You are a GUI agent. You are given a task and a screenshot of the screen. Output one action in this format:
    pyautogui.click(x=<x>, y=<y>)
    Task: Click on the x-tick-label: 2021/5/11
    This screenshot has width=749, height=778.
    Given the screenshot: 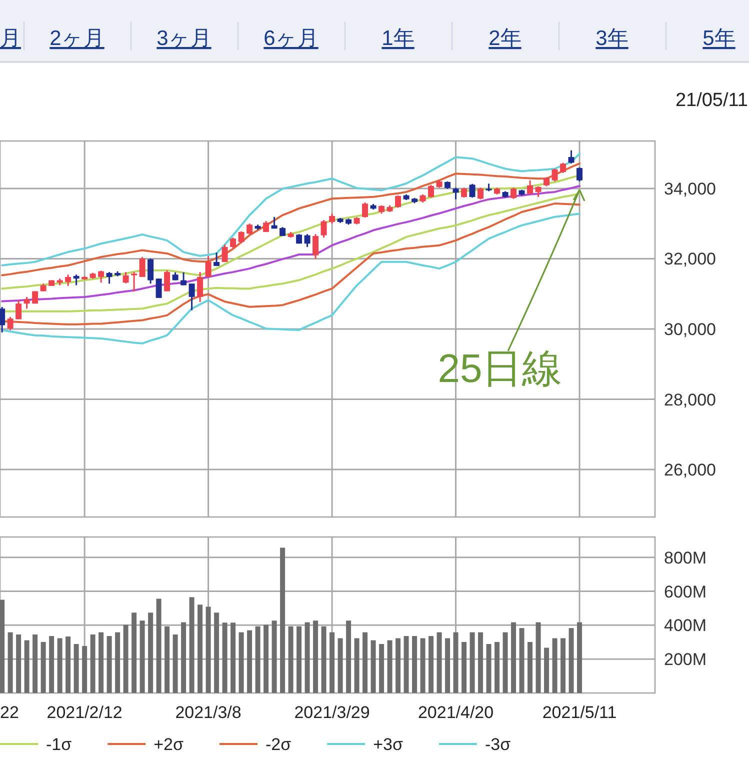 What is the action you would take?
    pyautogui.click(x=579, y=712)
    